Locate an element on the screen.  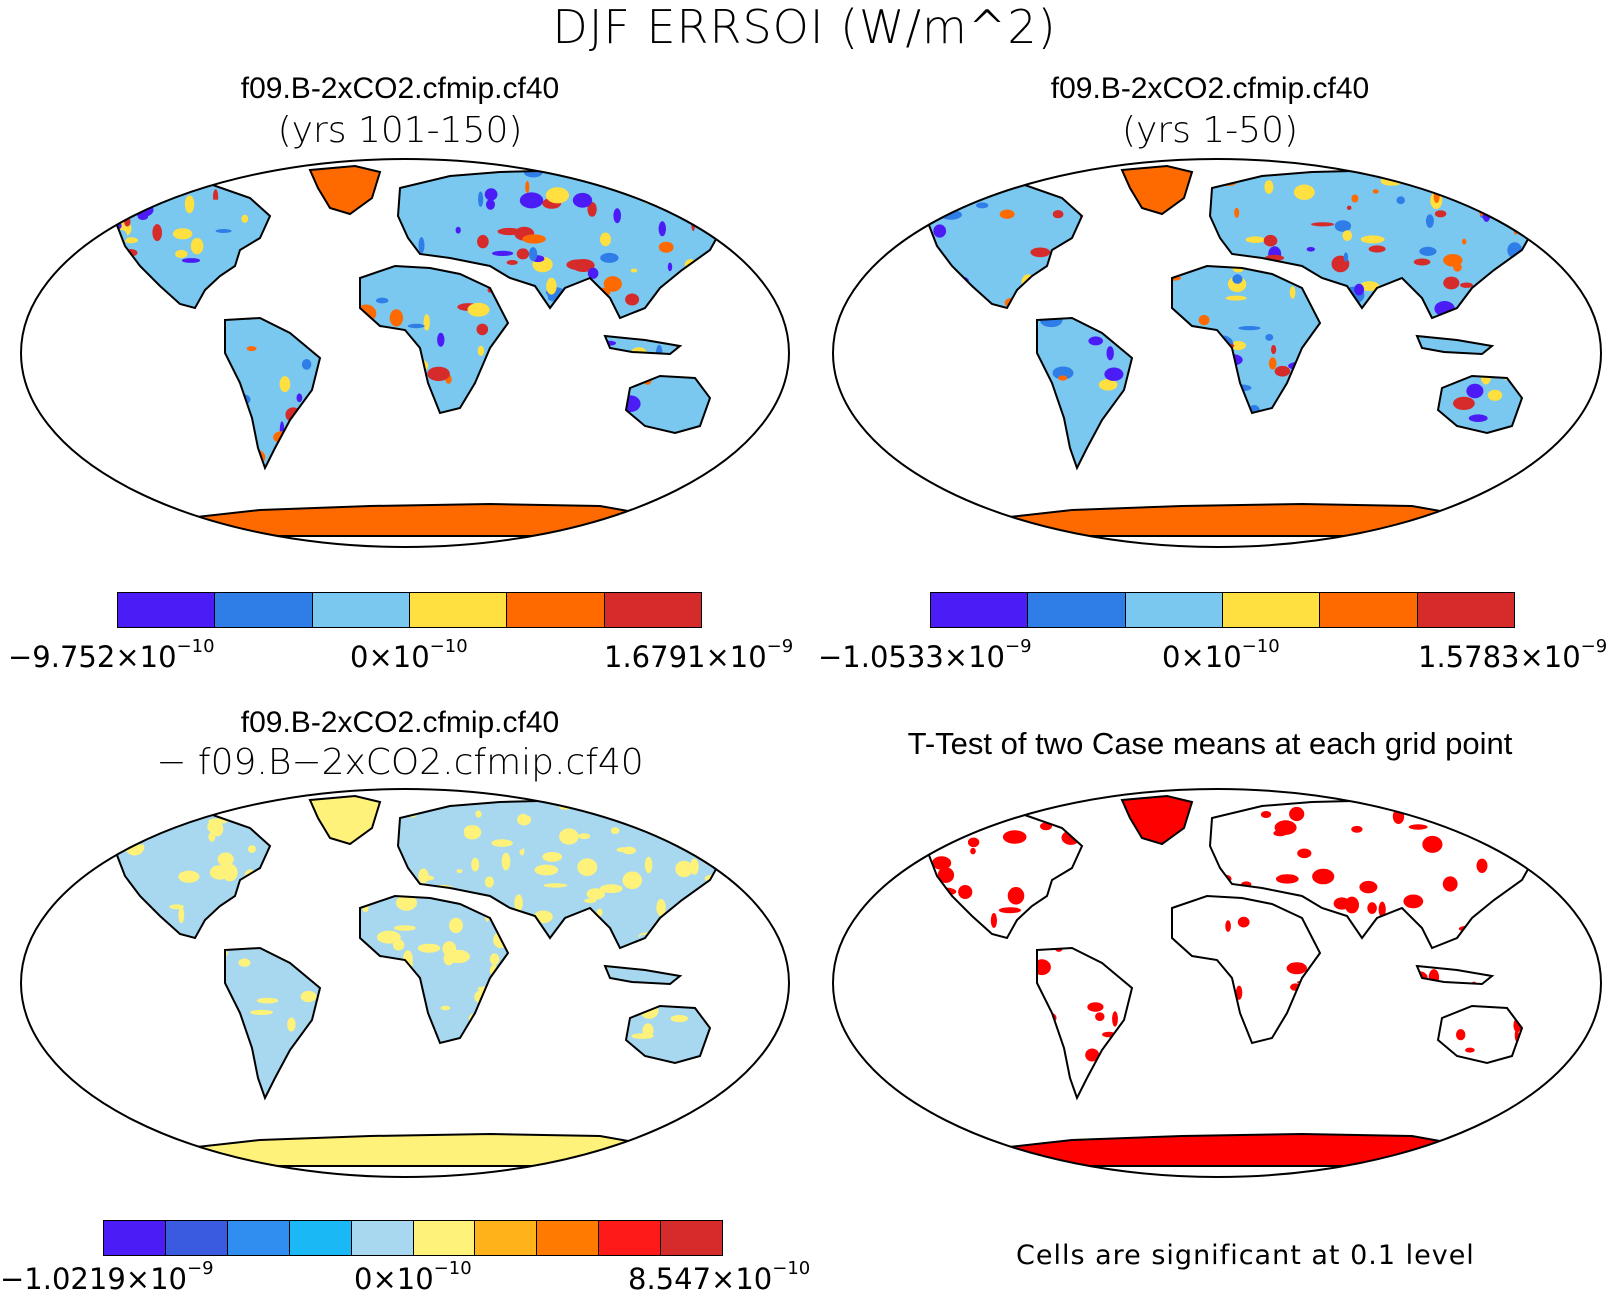
map-case1 is located at coordinates (405, 353).